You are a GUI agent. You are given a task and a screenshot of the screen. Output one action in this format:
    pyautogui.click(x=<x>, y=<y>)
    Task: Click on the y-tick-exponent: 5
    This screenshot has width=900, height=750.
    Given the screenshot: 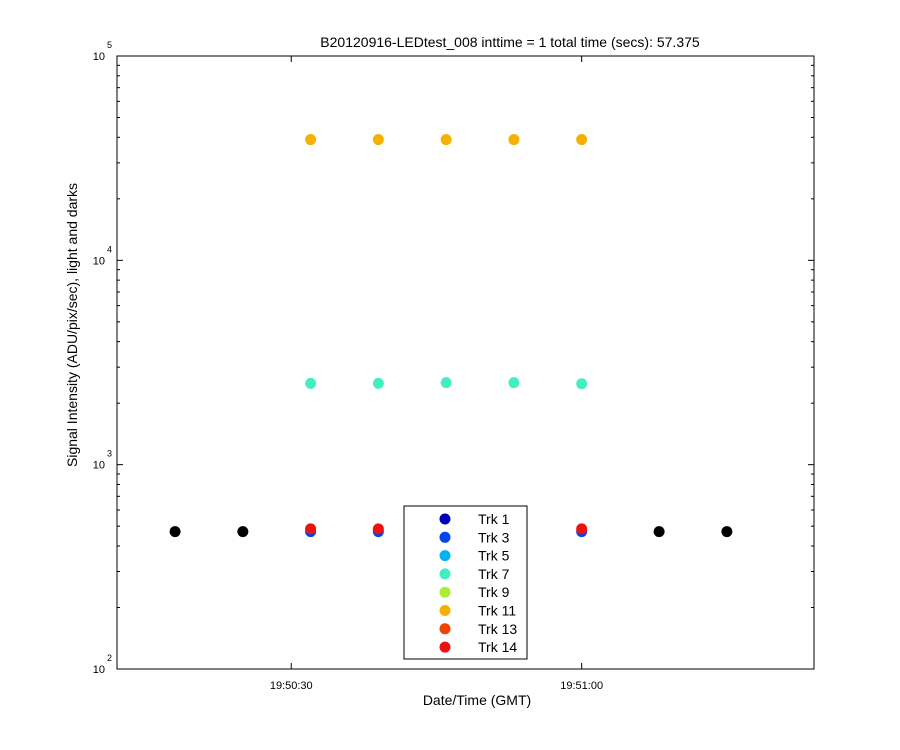 What is the action you would take?
    pyautogui.click(x=109, y=45)
    